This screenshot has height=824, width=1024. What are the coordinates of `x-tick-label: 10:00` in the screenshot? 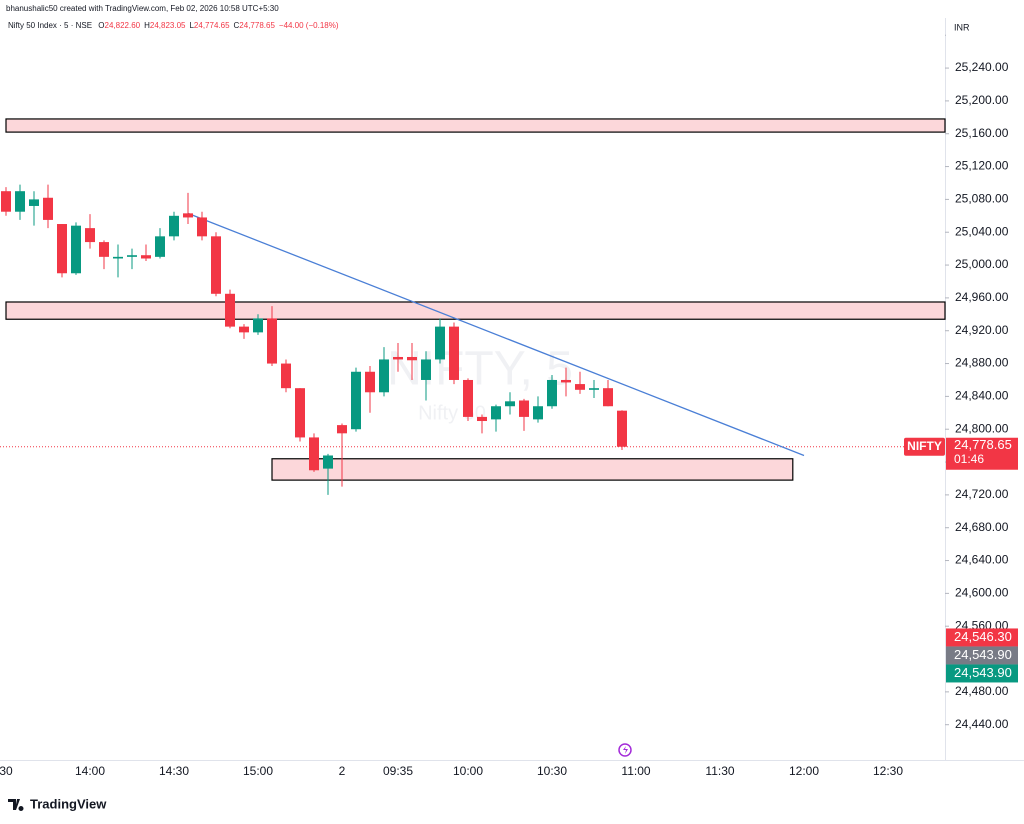 It's located at (468, 771).